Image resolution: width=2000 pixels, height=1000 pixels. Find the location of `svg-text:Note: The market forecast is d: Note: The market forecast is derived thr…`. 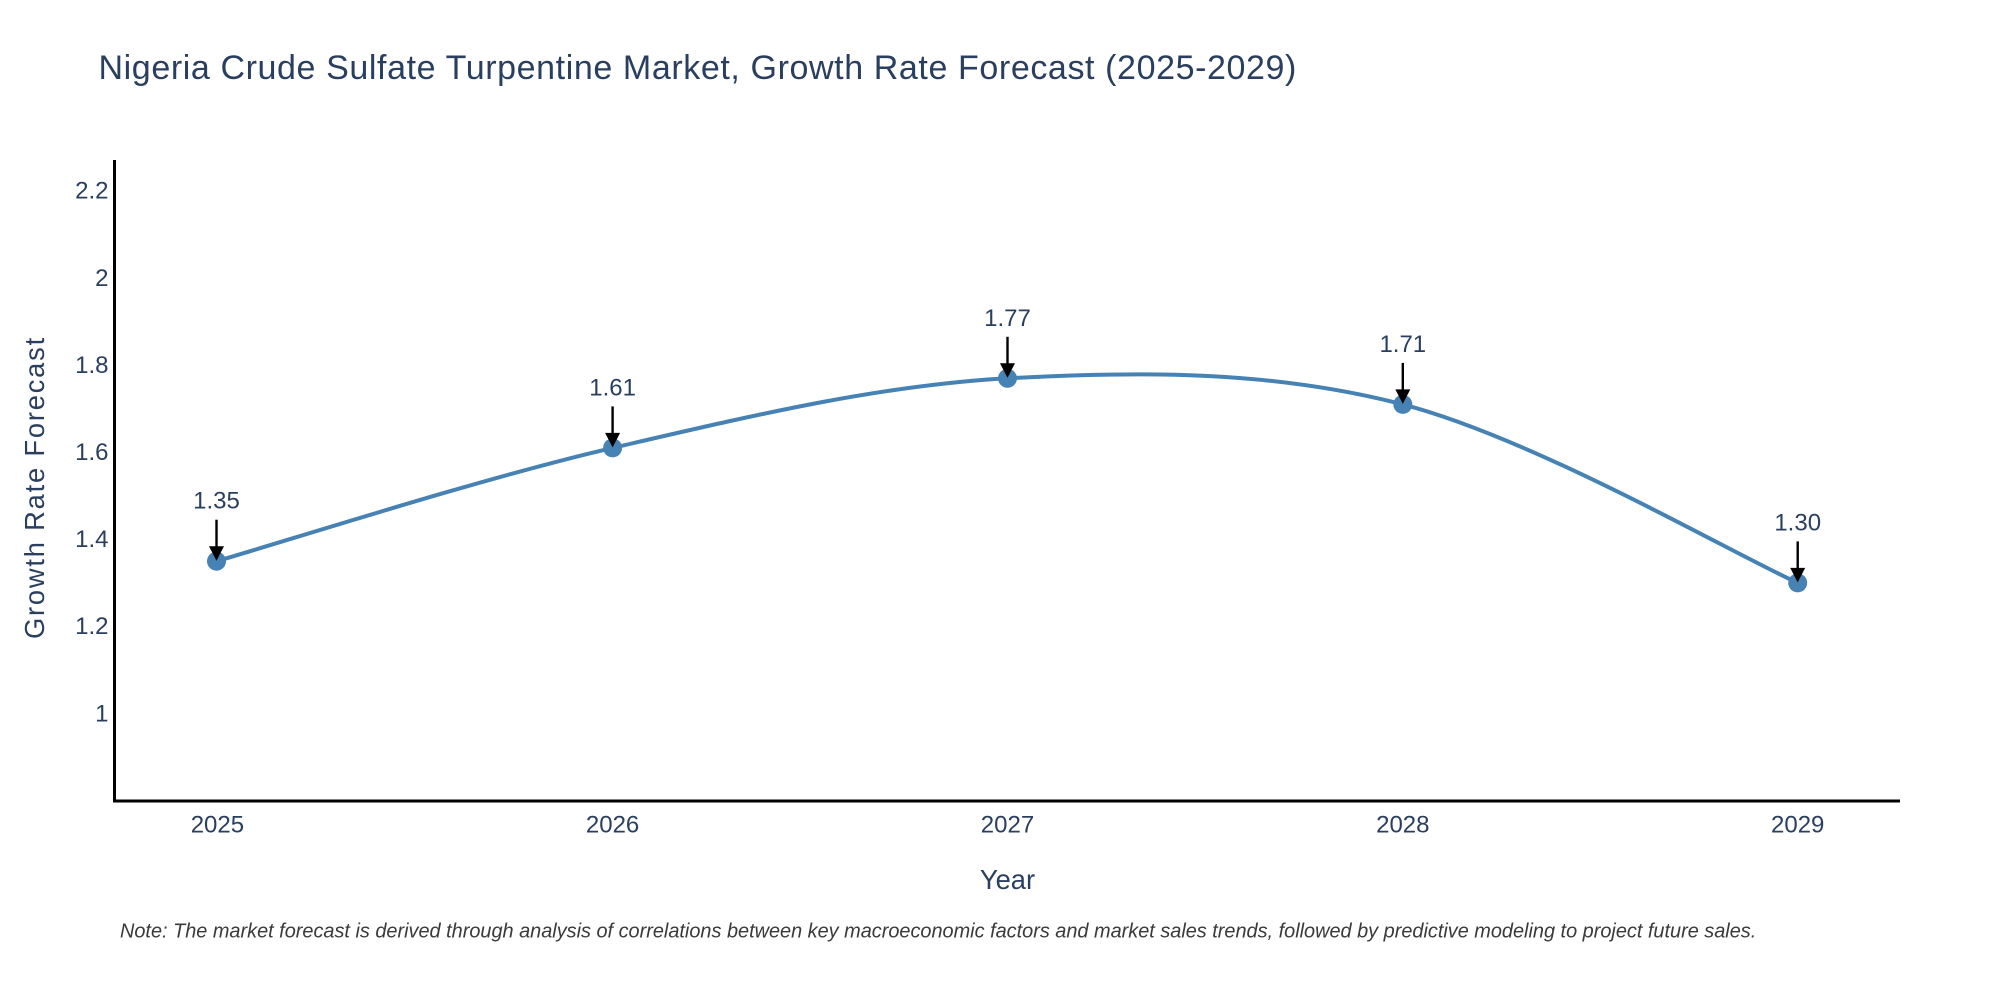

svg-text:Note: The market forecast is d: Note: The market forecast is derived thr… is located at coordinates (938, 932).